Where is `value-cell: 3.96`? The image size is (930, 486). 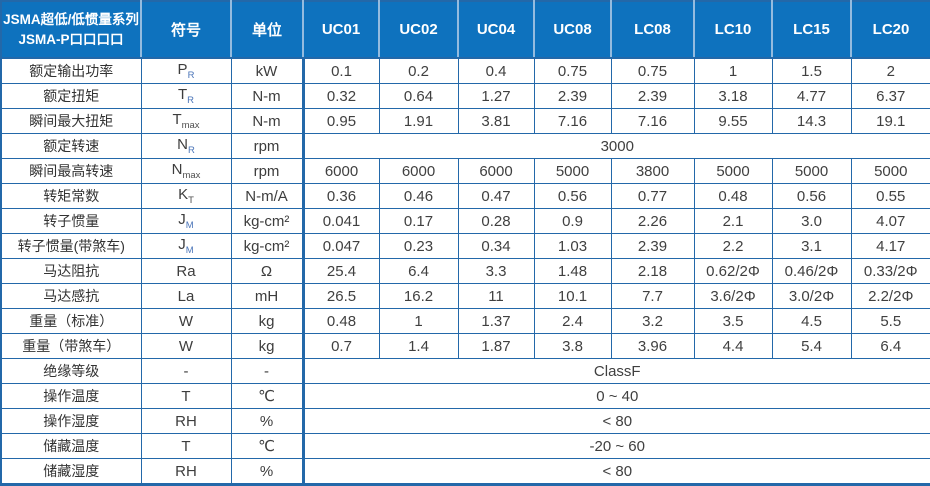 value-cell: 3.96 is located at coordinates (652, 346).